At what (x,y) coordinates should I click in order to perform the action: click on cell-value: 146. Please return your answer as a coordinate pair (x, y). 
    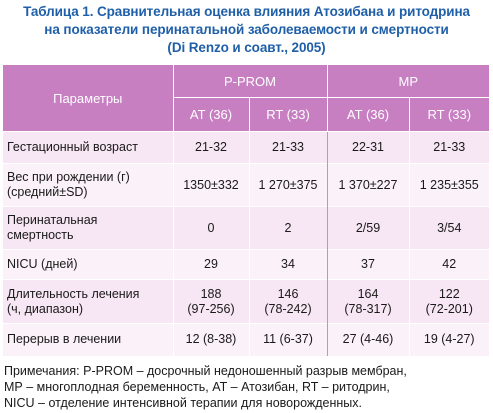
    Looking at the image, I should click on (288, 293).